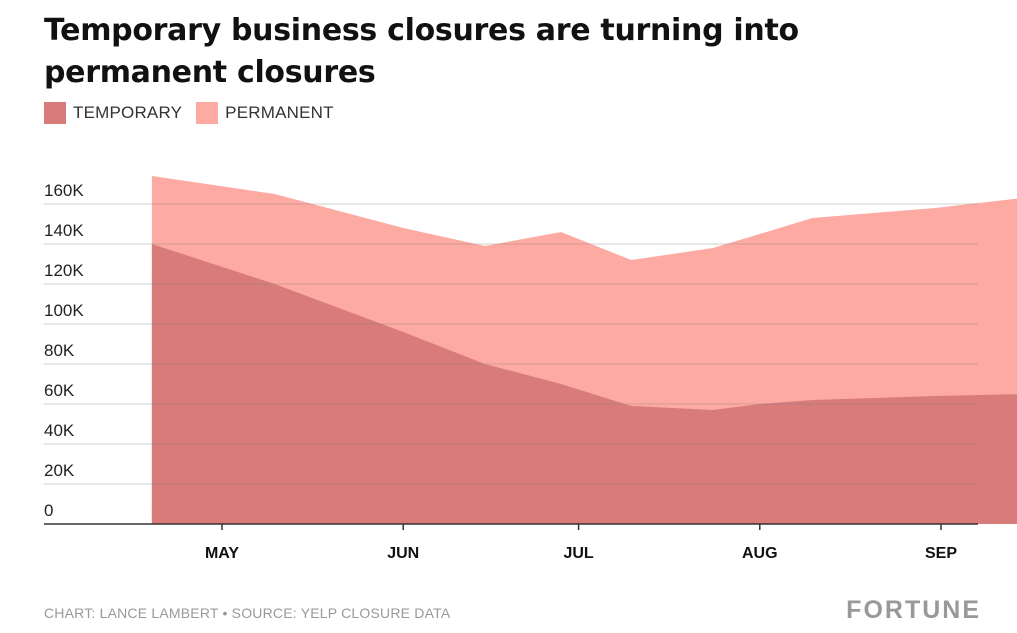 The height and width of the screenshot is (633, 1017). Describe the element at coordinates (222, 553) in the screenshot. I see `x-tick-label-may: MAY` at that location.